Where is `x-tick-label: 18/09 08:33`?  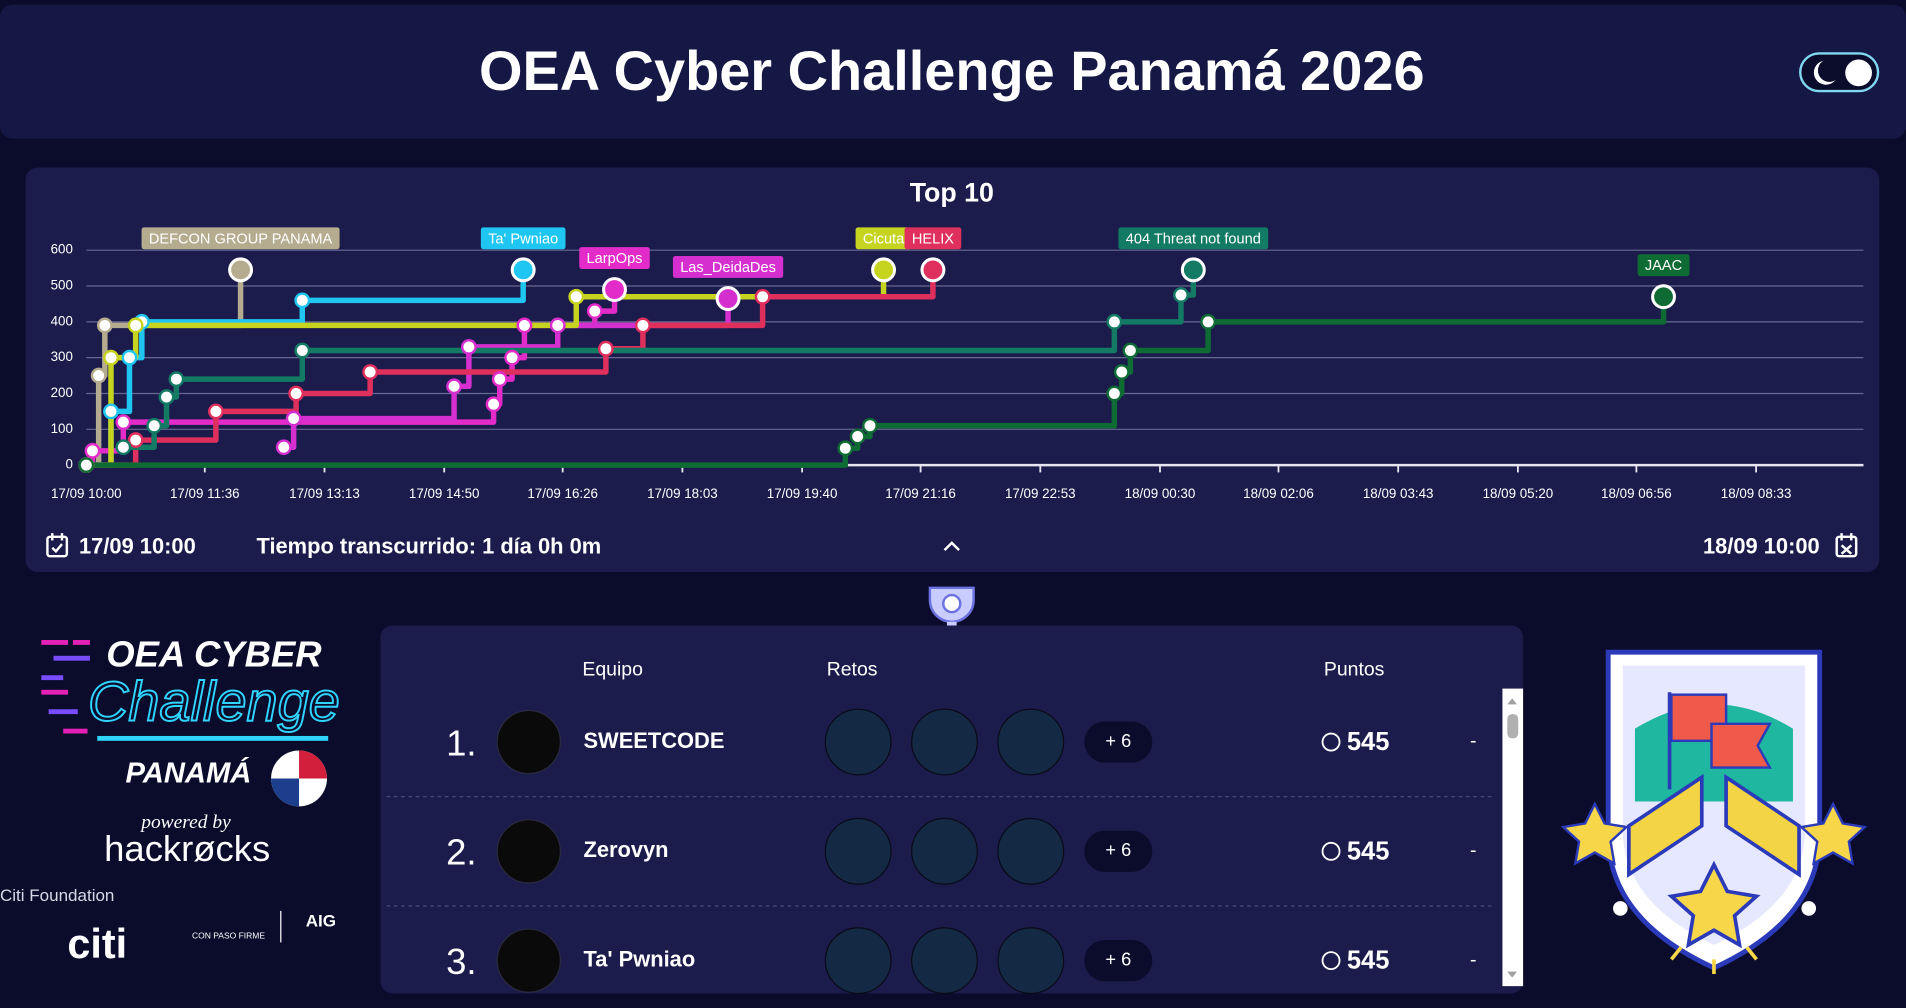 x-tick-label: 18/09 08:33 is located at coordinates (1756, 493).